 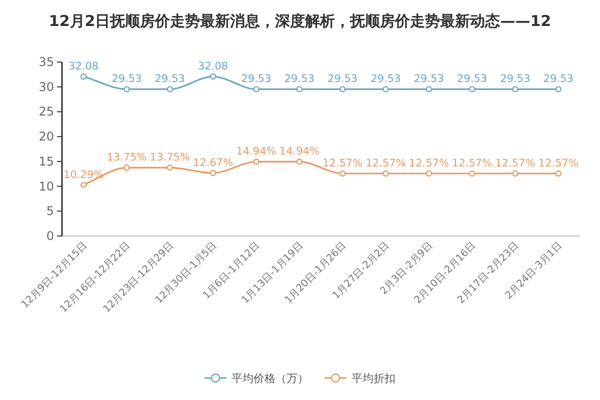 I want to click on chart-title: 12月2日抚顺房价走势最新消息，深度解析，抚顺房价走势最新动态——12, so click(x=300, y=21).